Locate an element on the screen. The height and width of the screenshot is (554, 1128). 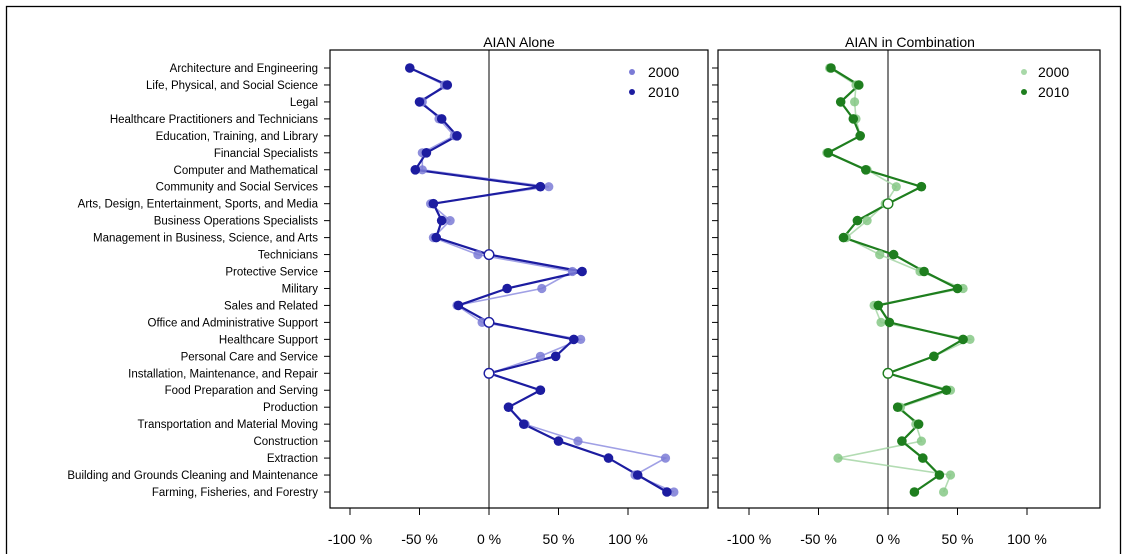
category-label: Protective Service is located at coordinates (271, 273).